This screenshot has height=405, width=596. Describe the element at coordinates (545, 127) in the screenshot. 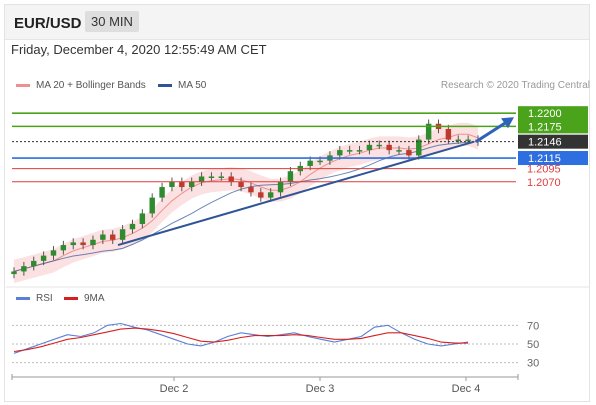

I see `level-label: 1.2175` at that location.